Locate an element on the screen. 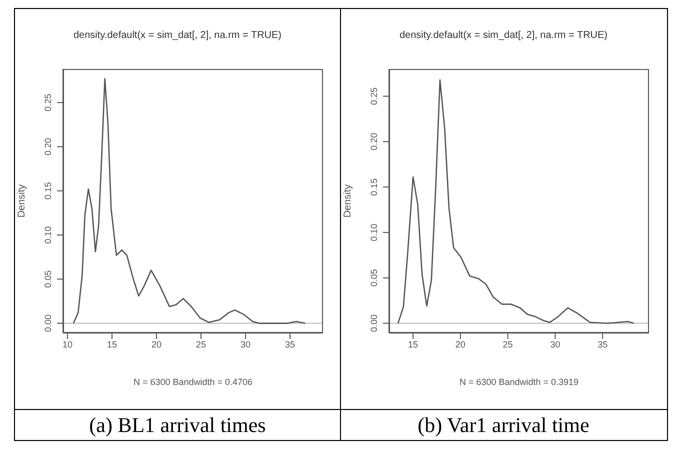 This screenshot has height=457, width=678. text: (a) BL1 arrival times is located at coordinates (177, 425).